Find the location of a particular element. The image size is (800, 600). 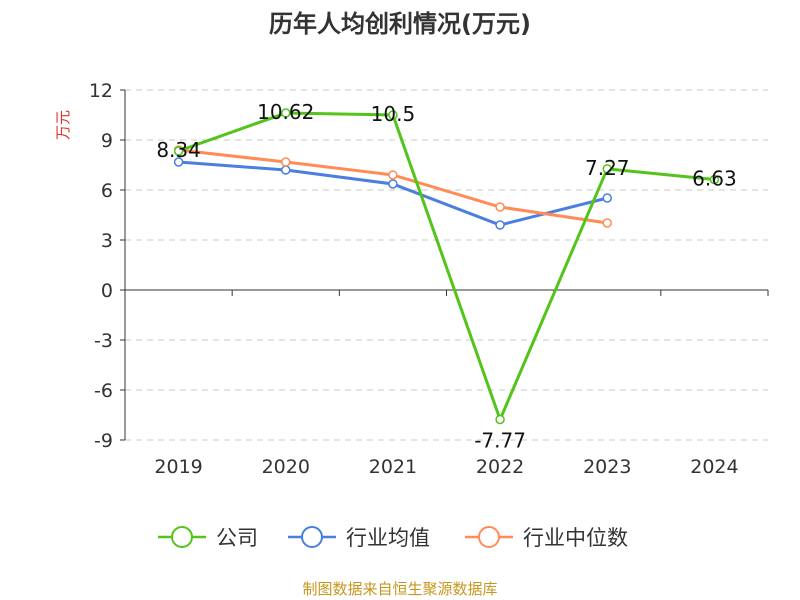

x-tick-label: 2024 is located at coordinates (714, 467).